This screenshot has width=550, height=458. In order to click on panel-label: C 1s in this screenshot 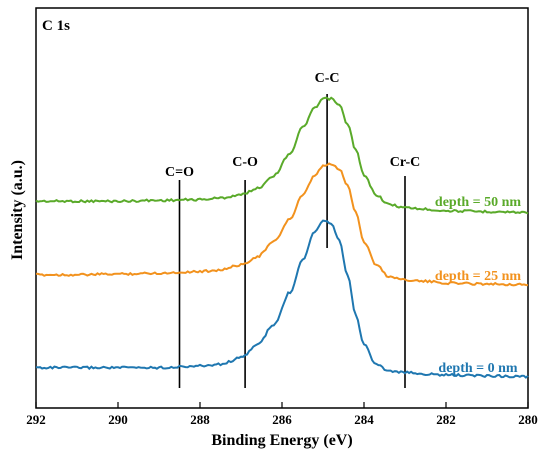, I will do `click(56, 26)`.